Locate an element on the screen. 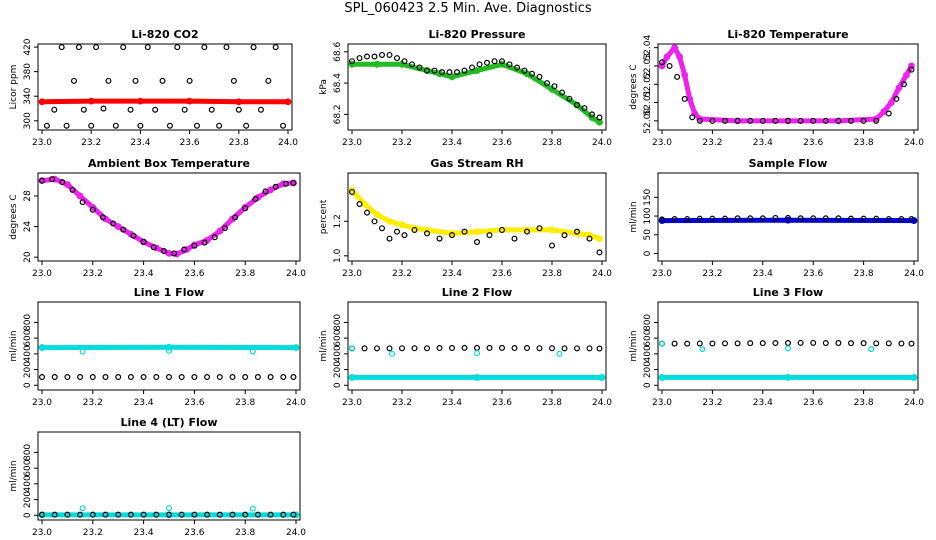 This screenshot has height=540, width=936. plot-frame-sampleflow is located at coordinates (788, 217).